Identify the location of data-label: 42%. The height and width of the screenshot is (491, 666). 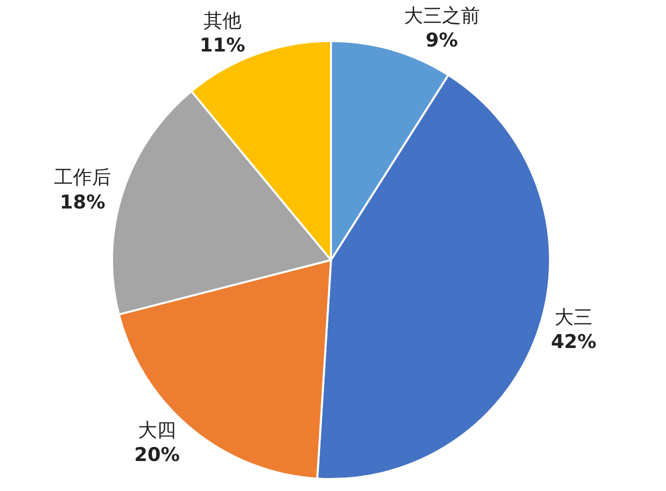
(573, 342).